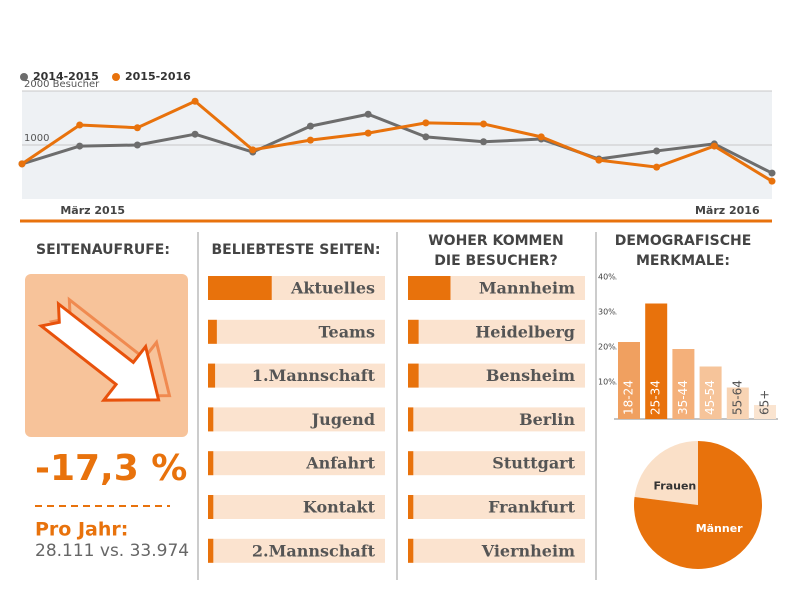 The height and width of the screenshot is (595, 794). I want to click on y-tick-label: 30%, so click(607, 312).